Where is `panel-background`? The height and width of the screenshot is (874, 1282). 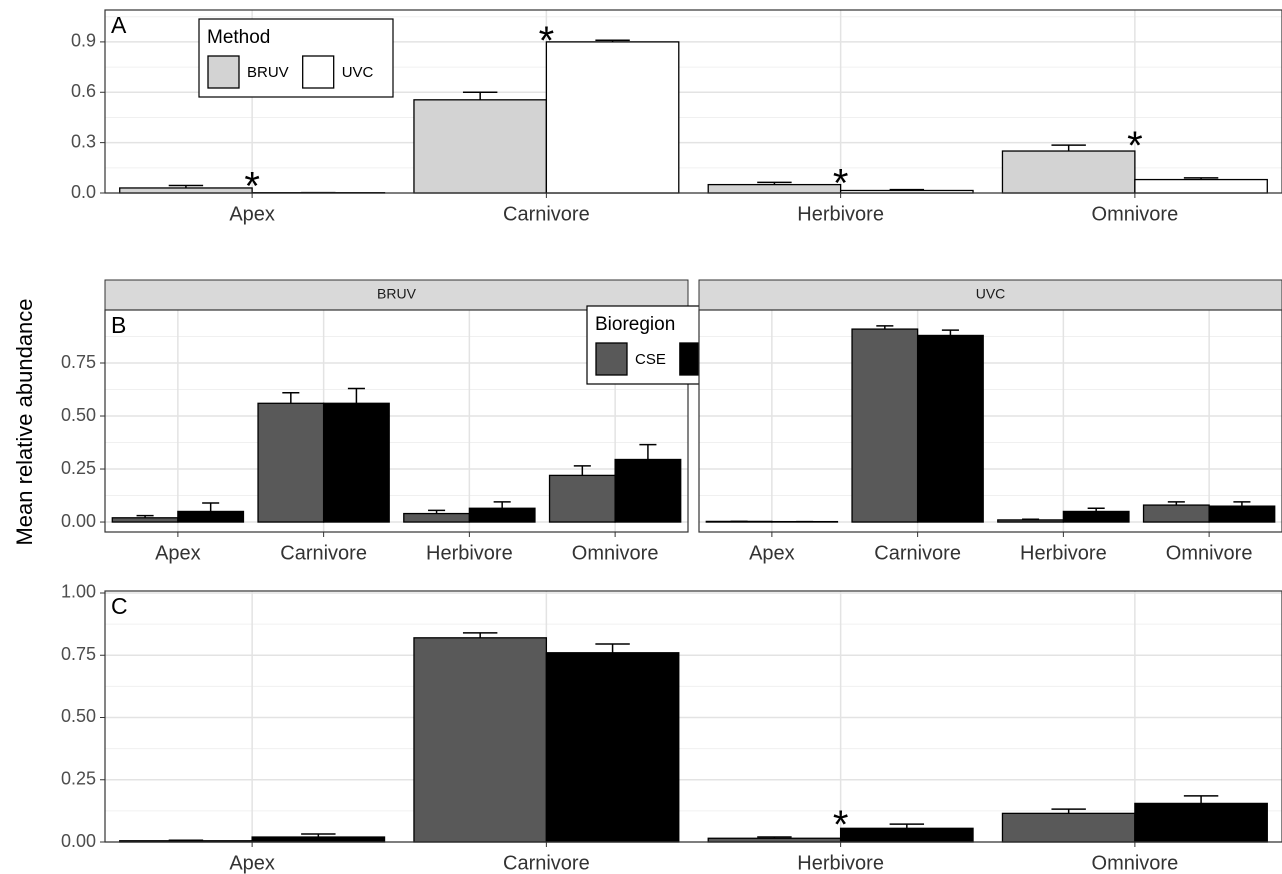 panel-background is located at coordinates (990, 421).